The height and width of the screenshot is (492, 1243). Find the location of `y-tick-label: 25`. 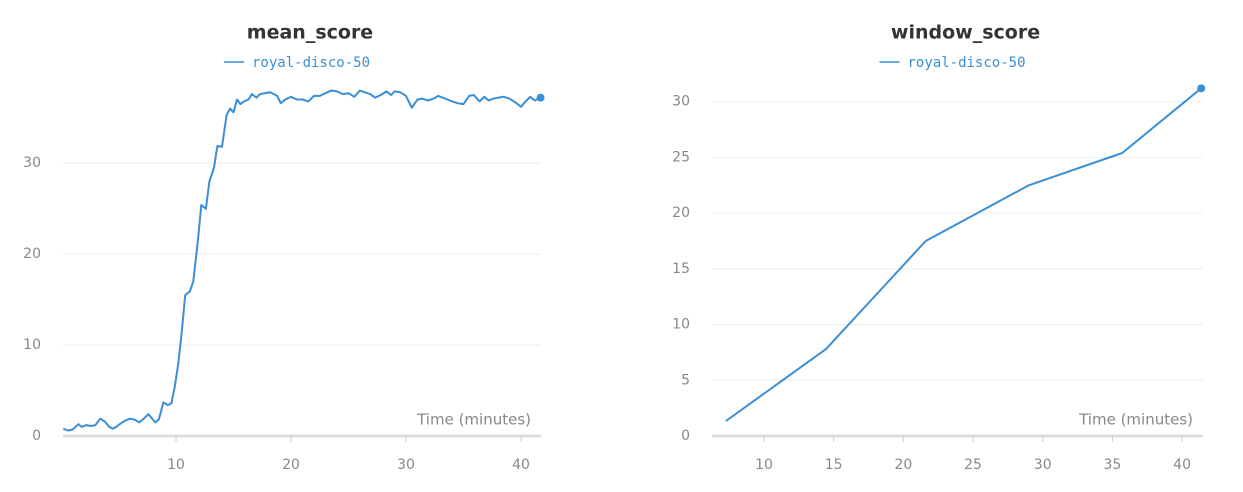

y-tick-label: 25 is located at coordinates (681, 157).